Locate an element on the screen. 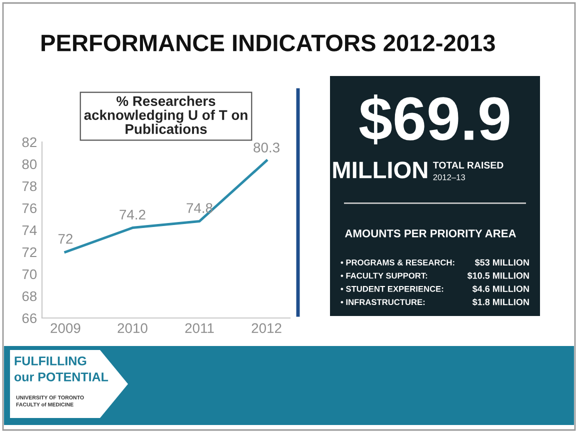 The image size is (578, 435). text: PERFORMANCE INDICATORS 2012-2013 is located at coordinates (268, 43).